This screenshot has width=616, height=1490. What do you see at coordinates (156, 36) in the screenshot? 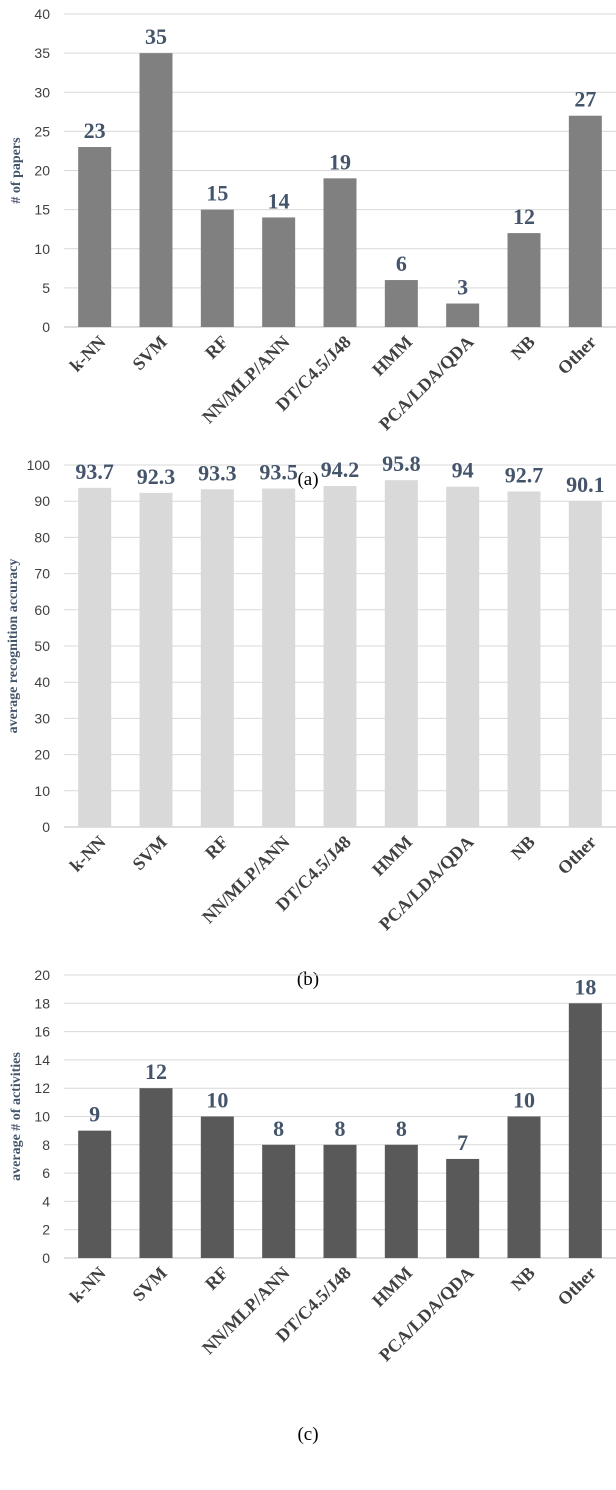
I see `data-label: 35` at bounding box center [156, 36].